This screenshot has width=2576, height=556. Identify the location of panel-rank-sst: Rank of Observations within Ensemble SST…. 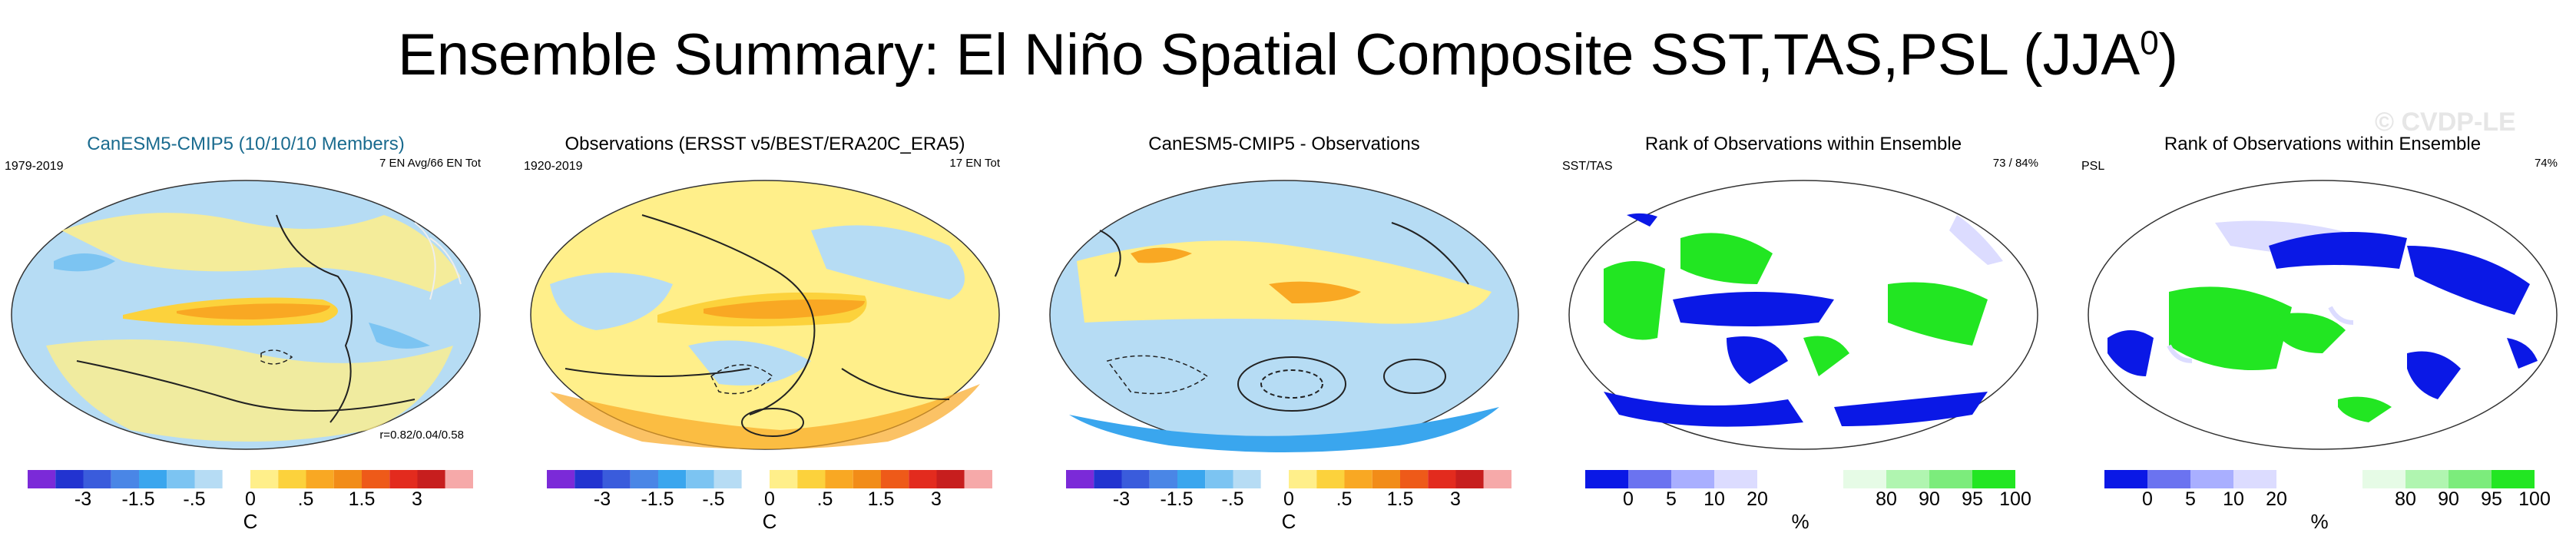
(1803, 334).